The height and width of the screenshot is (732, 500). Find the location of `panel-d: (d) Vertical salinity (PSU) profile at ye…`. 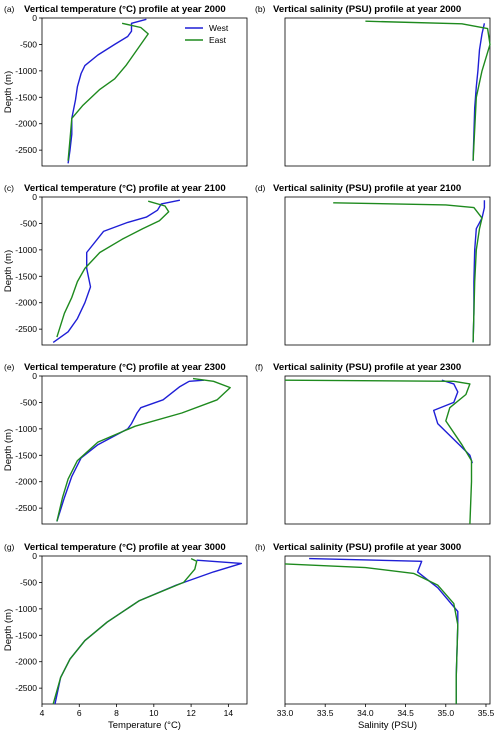

panel-d: (d) Vertical salinity (PSU) profile at ye… is located at coordinates (373, 264).